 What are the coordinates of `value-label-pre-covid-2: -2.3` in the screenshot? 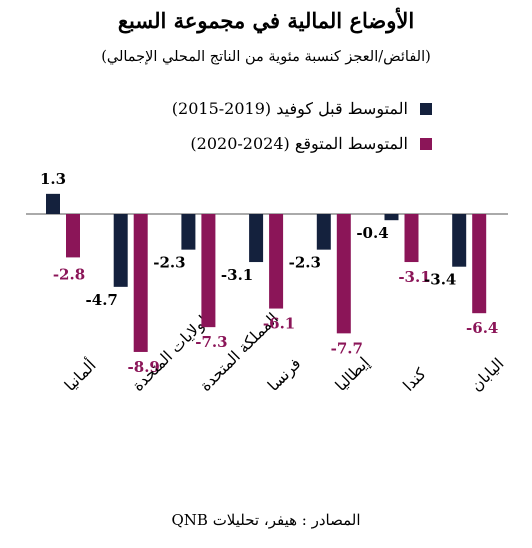 It's located at (169, 263).